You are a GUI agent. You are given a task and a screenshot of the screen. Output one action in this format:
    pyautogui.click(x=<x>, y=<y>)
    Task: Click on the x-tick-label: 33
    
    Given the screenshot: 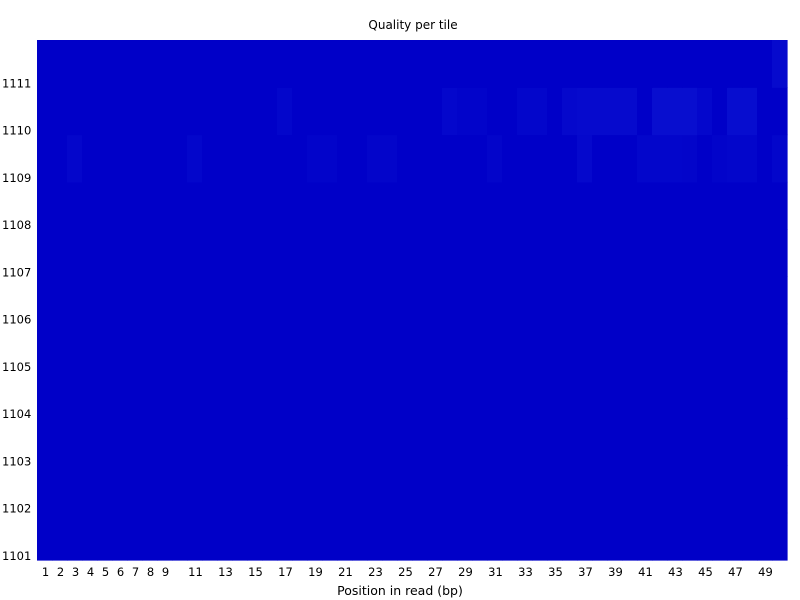 What is the action you would take?
    pyautogui.click(x=525, y=572)
    